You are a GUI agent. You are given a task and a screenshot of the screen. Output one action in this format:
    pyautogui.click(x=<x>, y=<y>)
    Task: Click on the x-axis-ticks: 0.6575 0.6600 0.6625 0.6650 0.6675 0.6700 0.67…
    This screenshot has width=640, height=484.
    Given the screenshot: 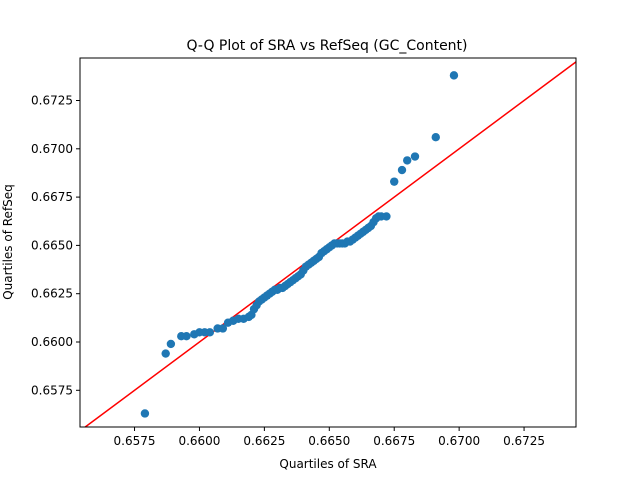 What is the action you would take?
    pyautogui.click(x=329, y=437)
    